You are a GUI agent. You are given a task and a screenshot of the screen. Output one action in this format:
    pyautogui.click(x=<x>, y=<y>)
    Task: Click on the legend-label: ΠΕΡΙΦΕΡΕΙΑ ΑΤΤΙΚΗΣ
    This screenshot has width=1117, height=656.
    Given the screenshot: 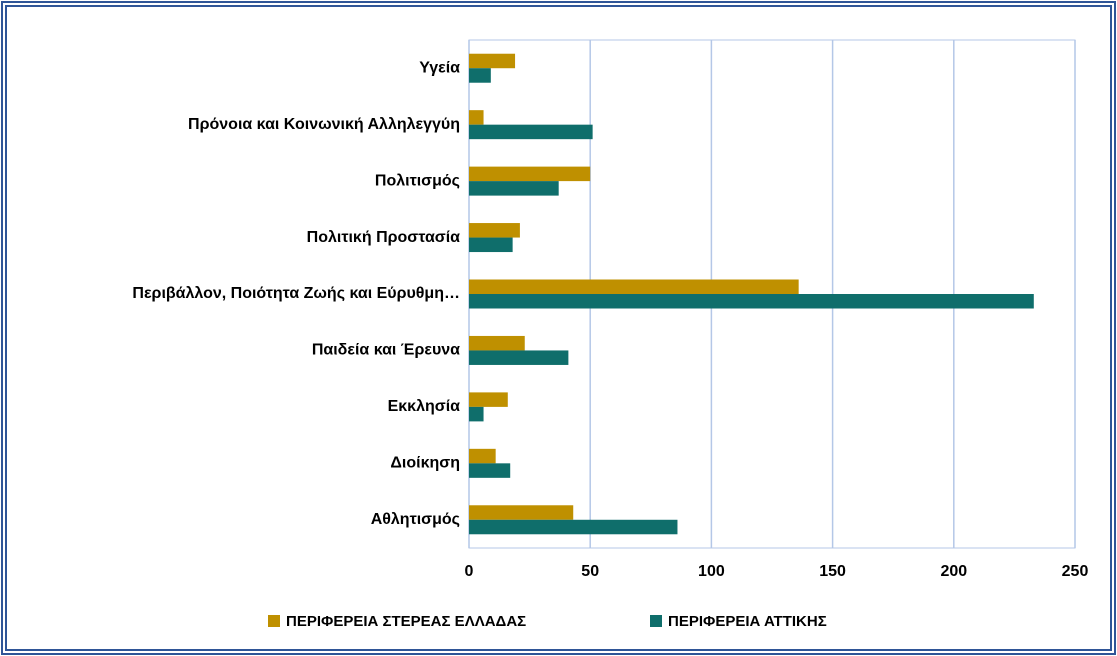 What is the action you would take?
    pyautogui.click(x=747, y=621)
    